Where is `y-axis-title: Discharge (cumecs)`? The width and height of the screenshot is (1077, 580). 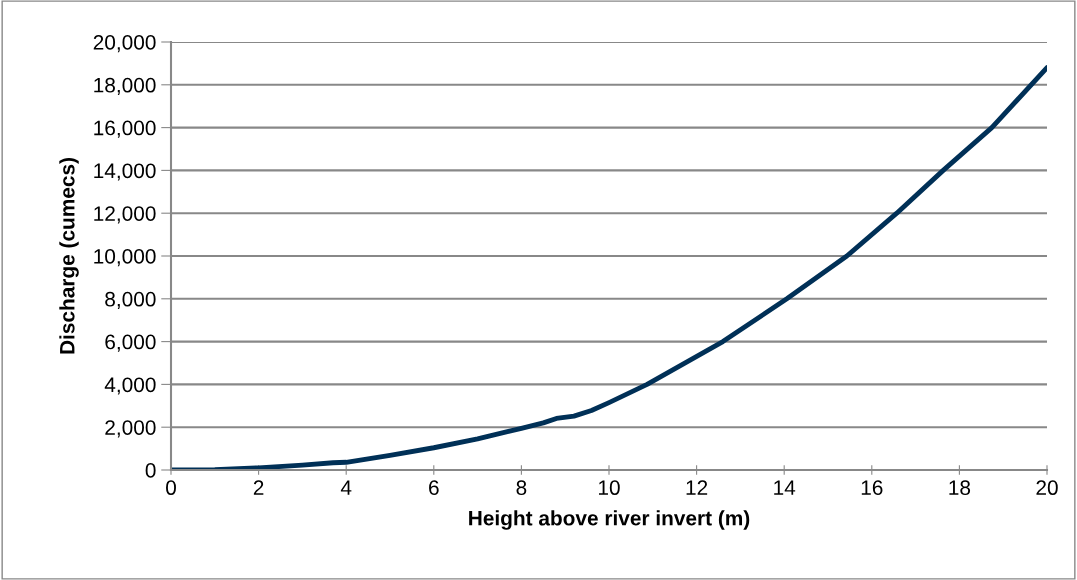
y-axis-title: Discharge (cumecs) is located at coordinates (69, 256).